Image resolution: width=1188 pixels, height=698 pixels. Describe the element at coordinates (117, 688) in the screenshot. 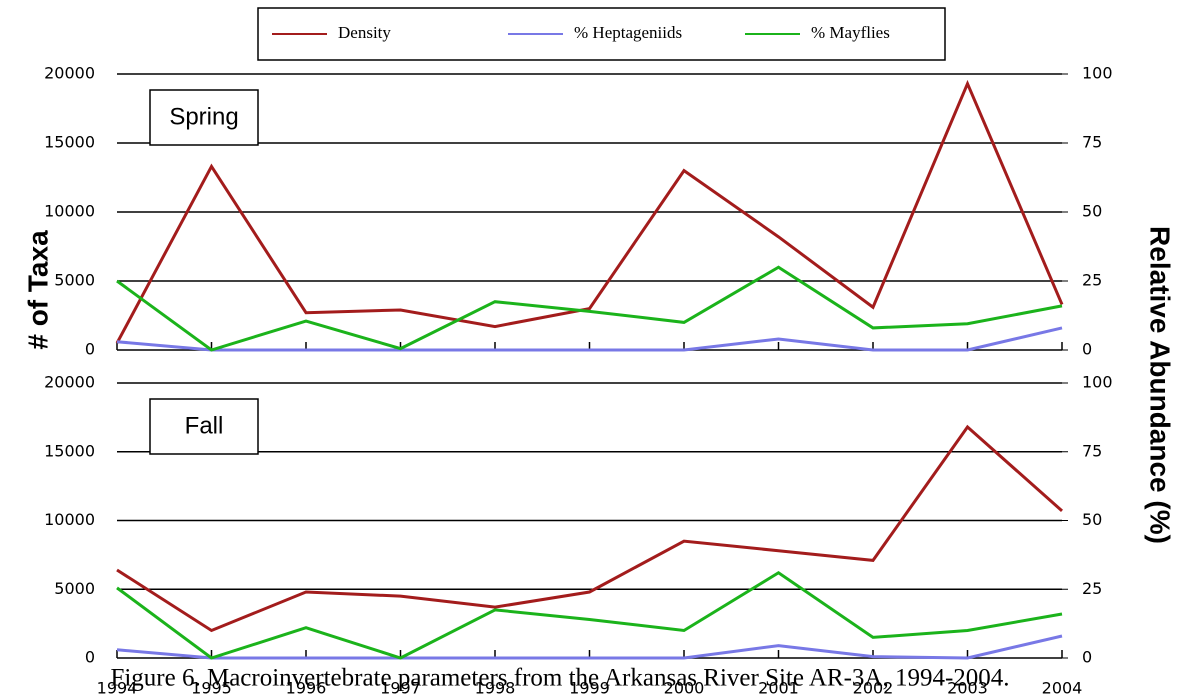

I see `x-tick-label: 1994` at that location.